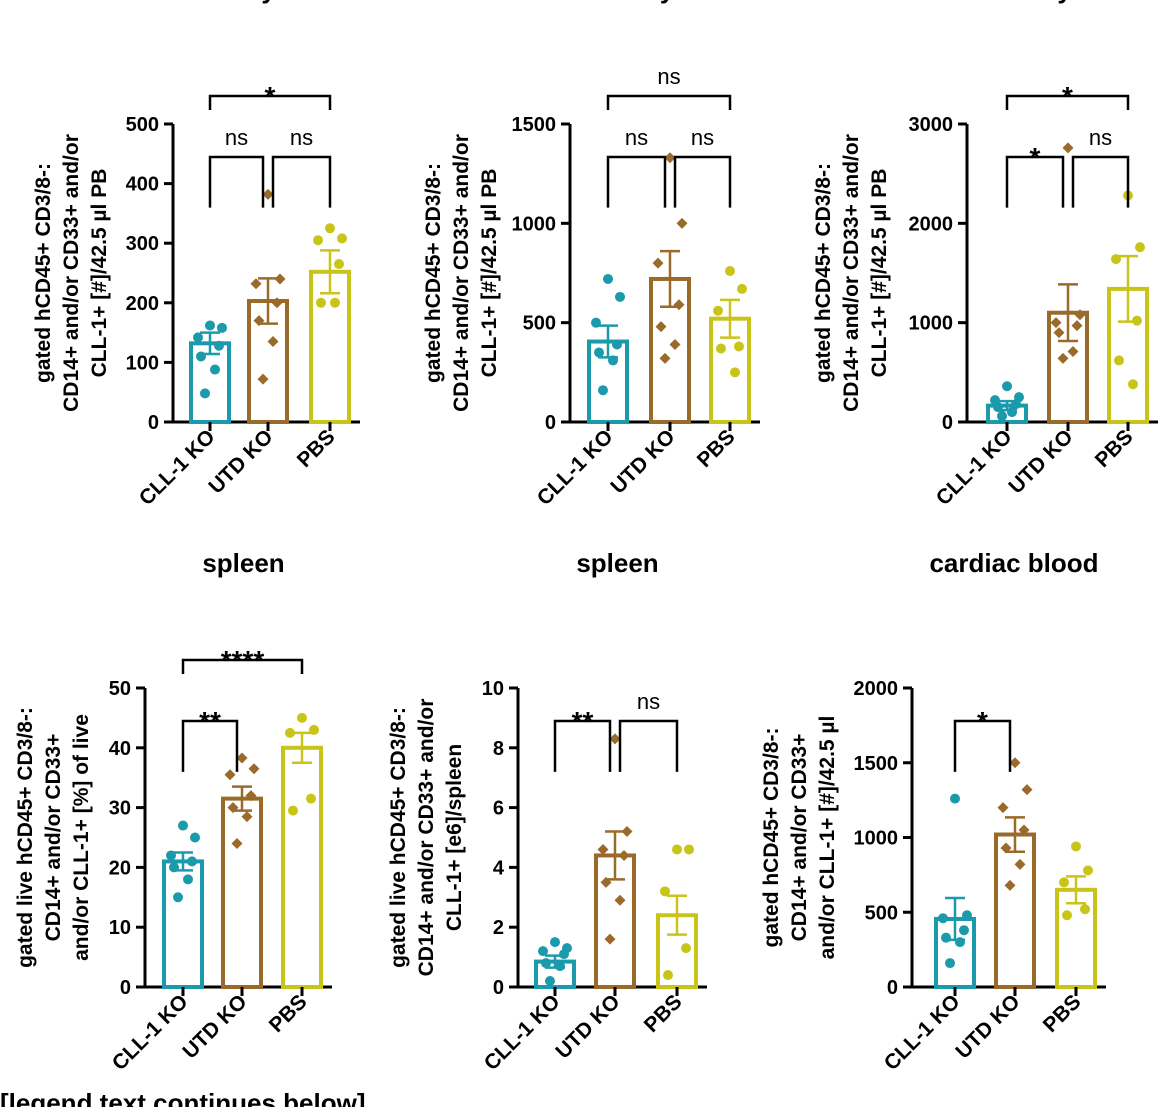 Image resolution: width=1172 pixels, height=1107 pixels. I want to click on y-tick-label: 10, so click(493, 689).